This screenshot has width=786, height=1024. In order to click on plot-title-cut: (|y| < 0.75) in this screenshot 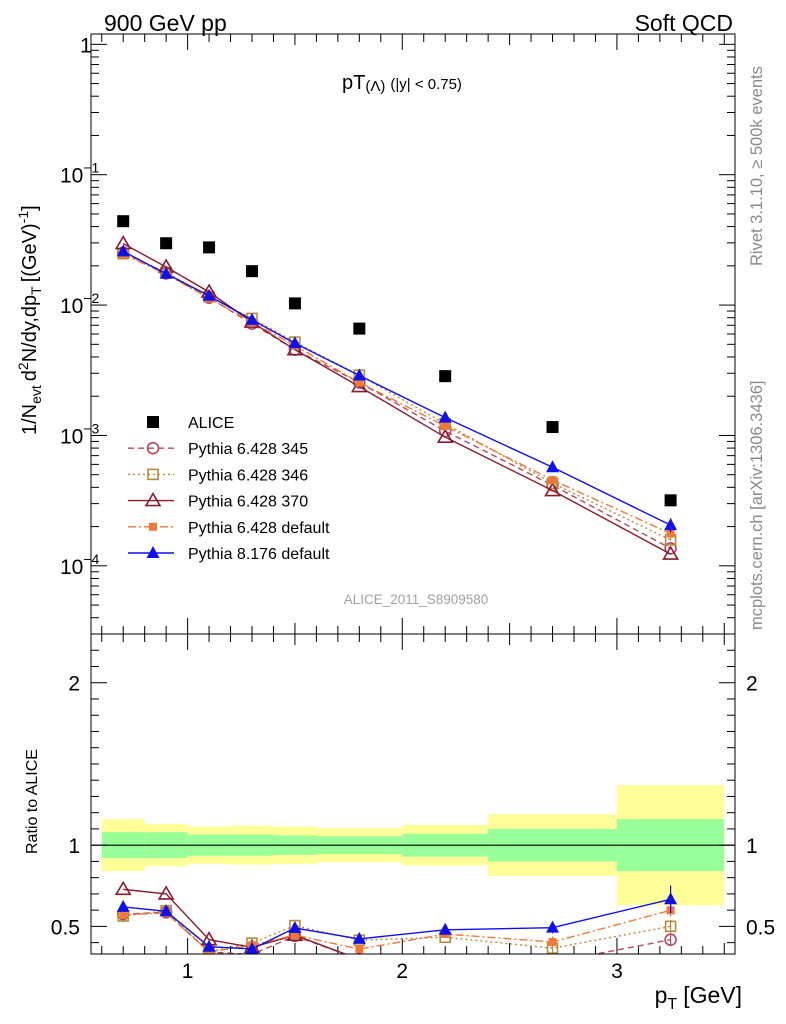, I will do `click(426, 84)`.